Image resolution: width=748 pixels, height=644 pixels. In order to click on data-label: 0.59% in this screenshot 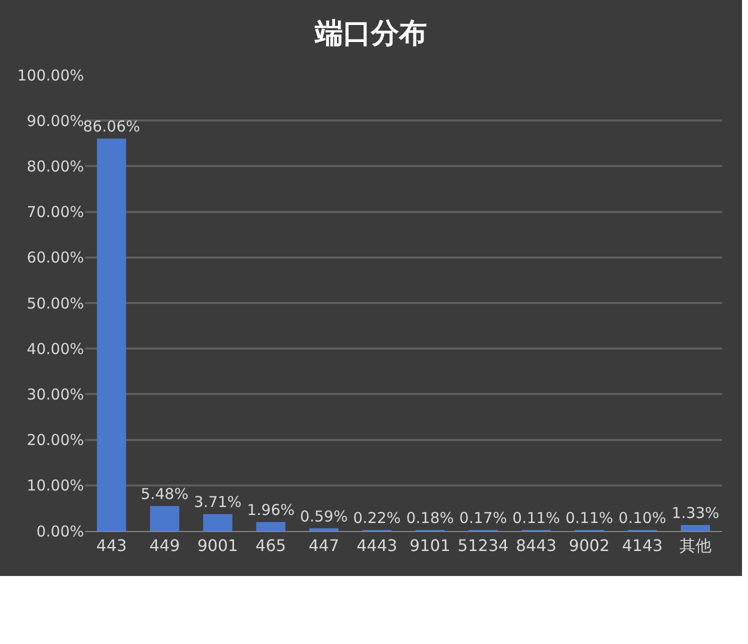, I will do `click(324, 516)`.